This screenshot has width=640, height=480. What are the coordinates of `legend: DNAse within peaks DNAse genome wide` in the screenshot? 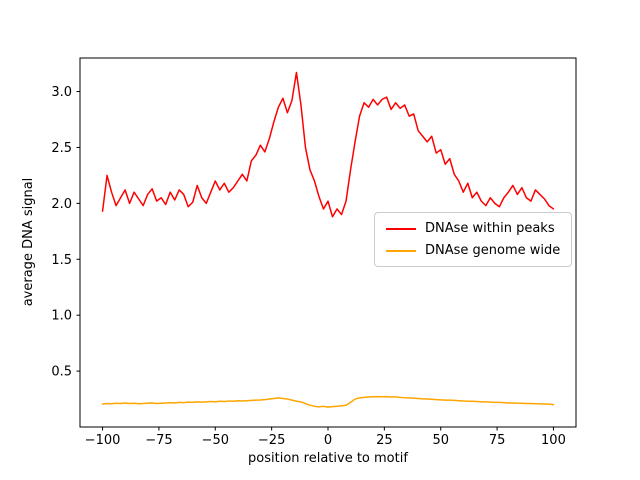 It's located at (473, 239).